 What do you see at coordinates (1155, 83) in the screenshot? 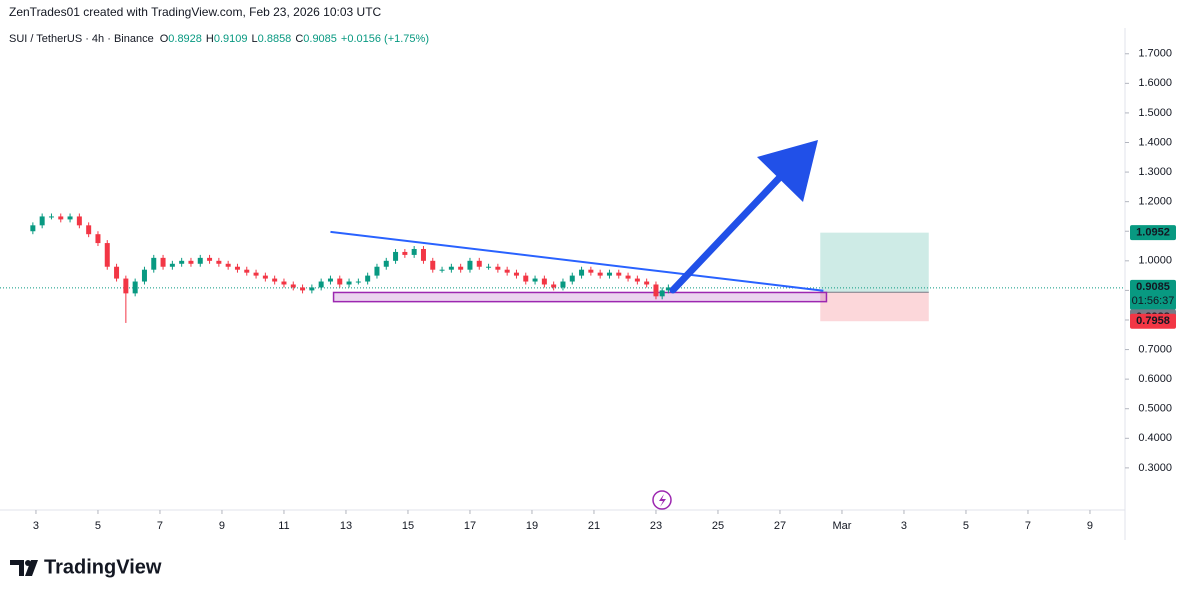
I see `y-tick-label: 1.6000` at bounding box center [1155, 83].